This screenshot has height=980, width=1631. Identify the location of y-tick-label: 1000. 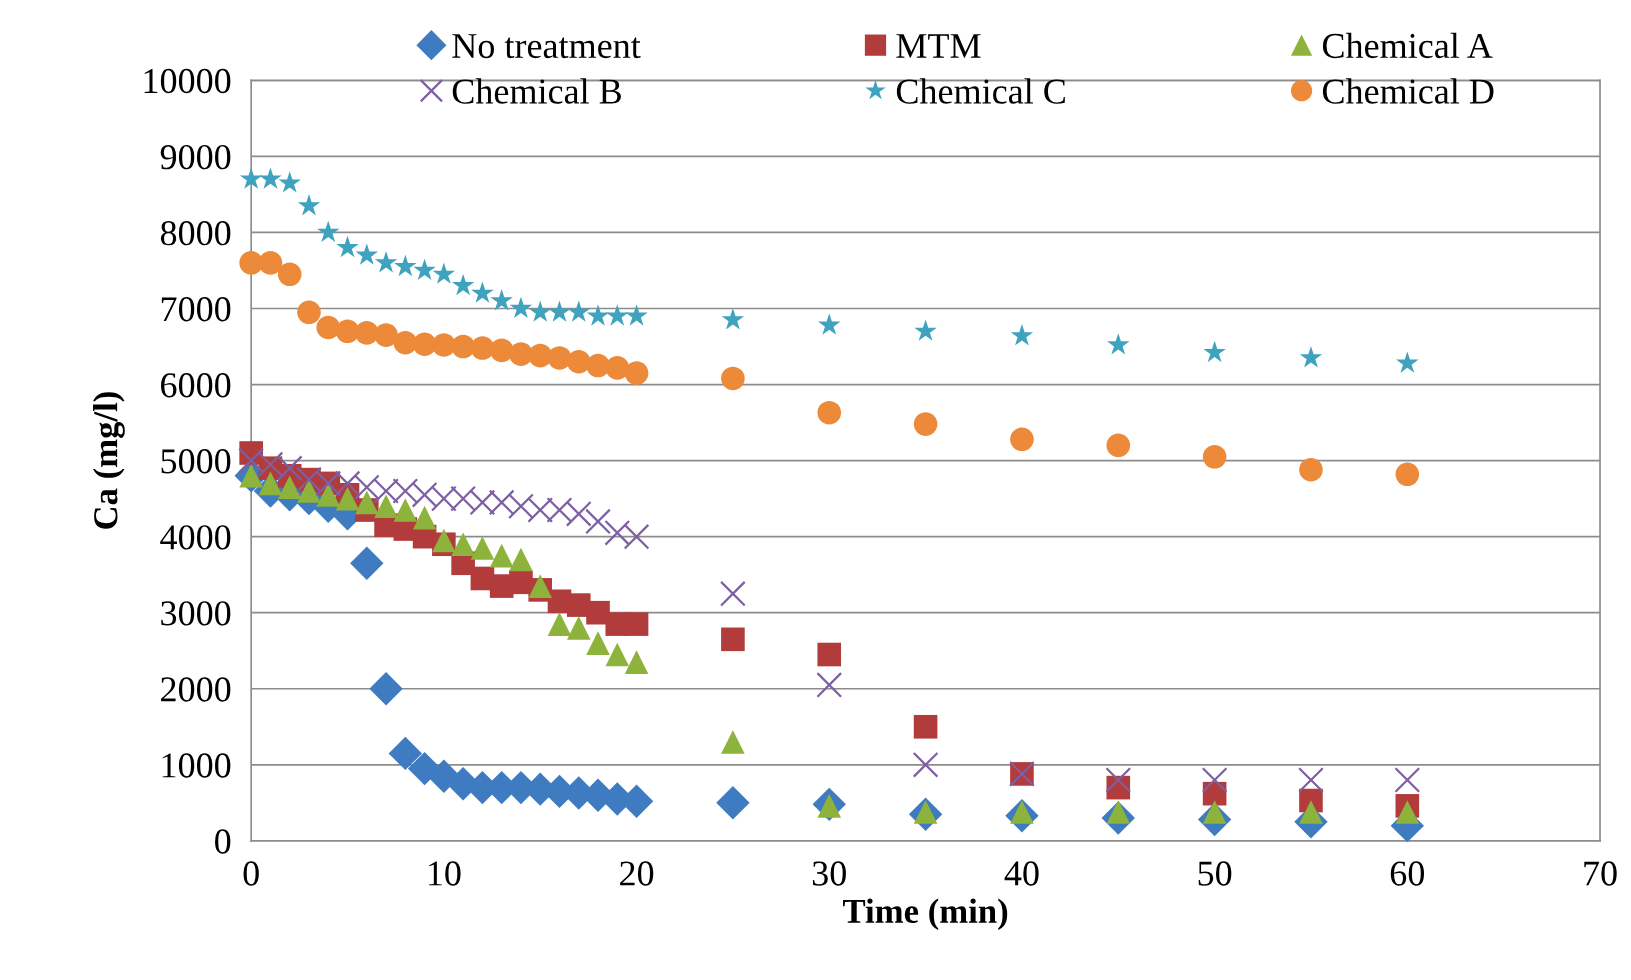
(196, 765).